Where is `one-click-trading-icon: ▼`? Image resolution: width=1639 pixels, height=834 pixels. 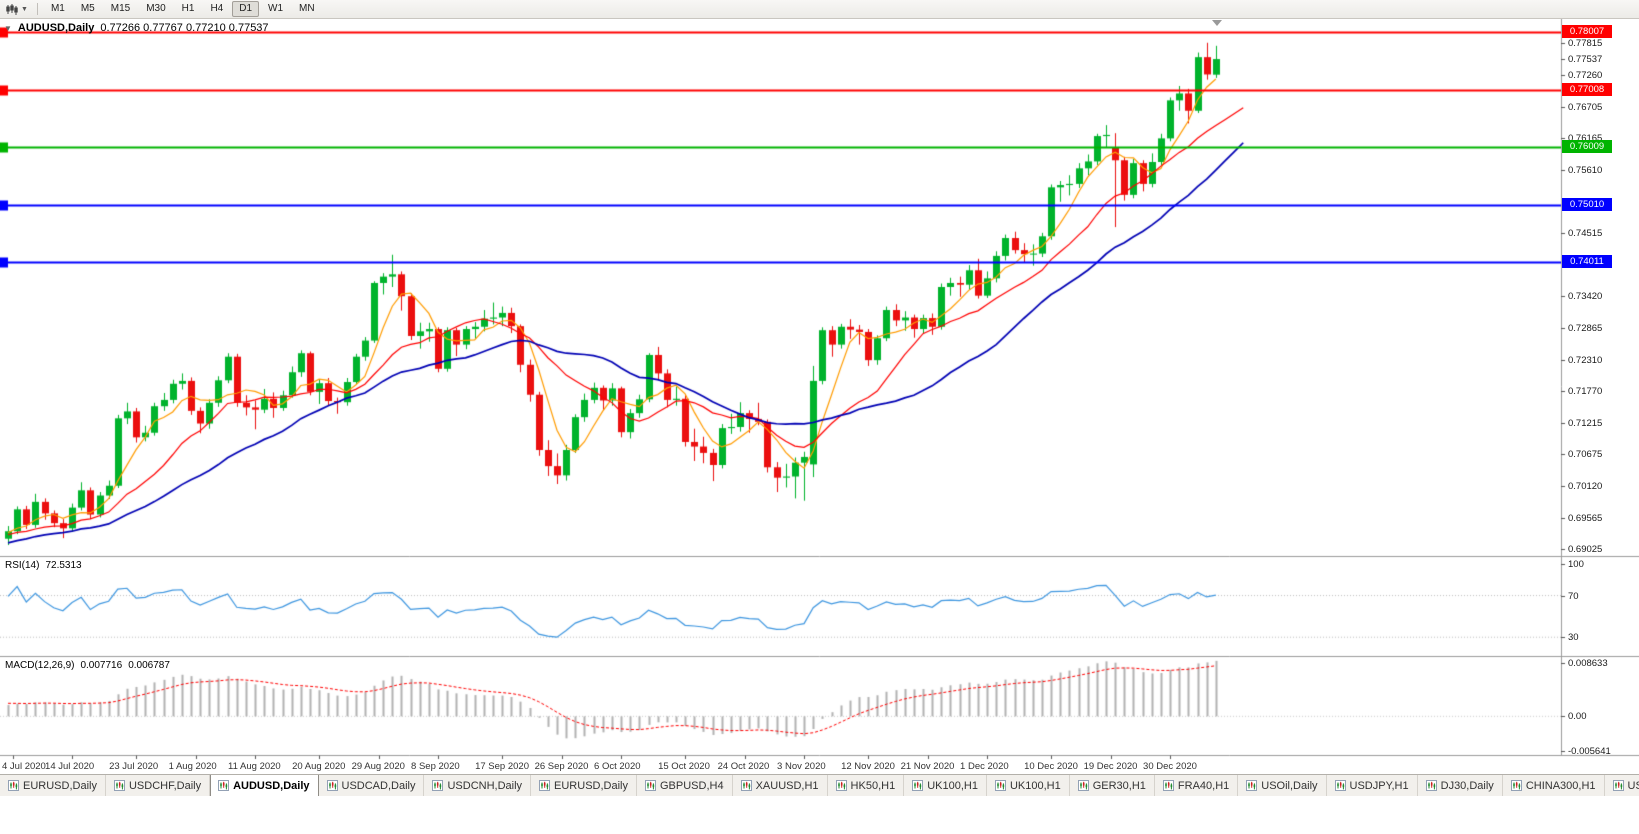 one-click-trading-icon: ▼ is located at coordinates (8, 28).